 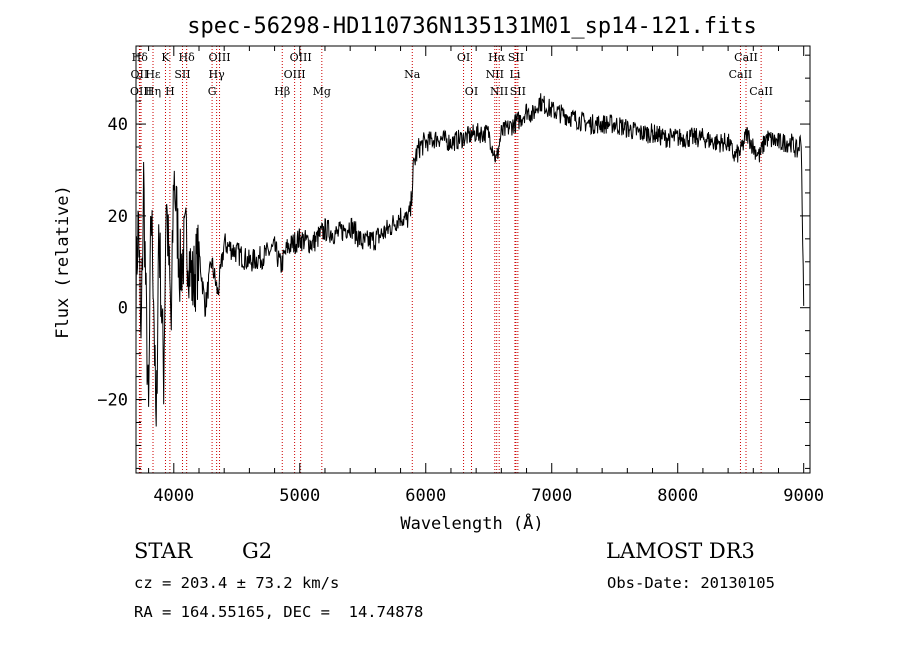 What do you see at coordinates (677, 496) in the screenshot?
I see `x-tick-label-4: 8000` at bounding box center [677, 496].